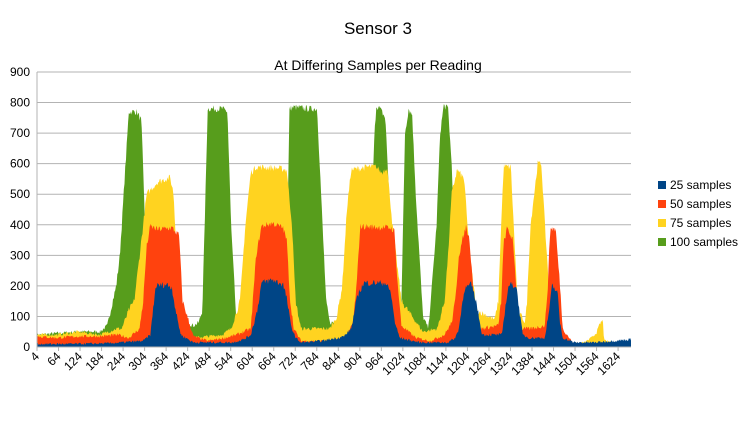  Describe the element at coordinates (704, 242) in the screenshot. I see `legend-label-100-samples: 100 samples` at that location.